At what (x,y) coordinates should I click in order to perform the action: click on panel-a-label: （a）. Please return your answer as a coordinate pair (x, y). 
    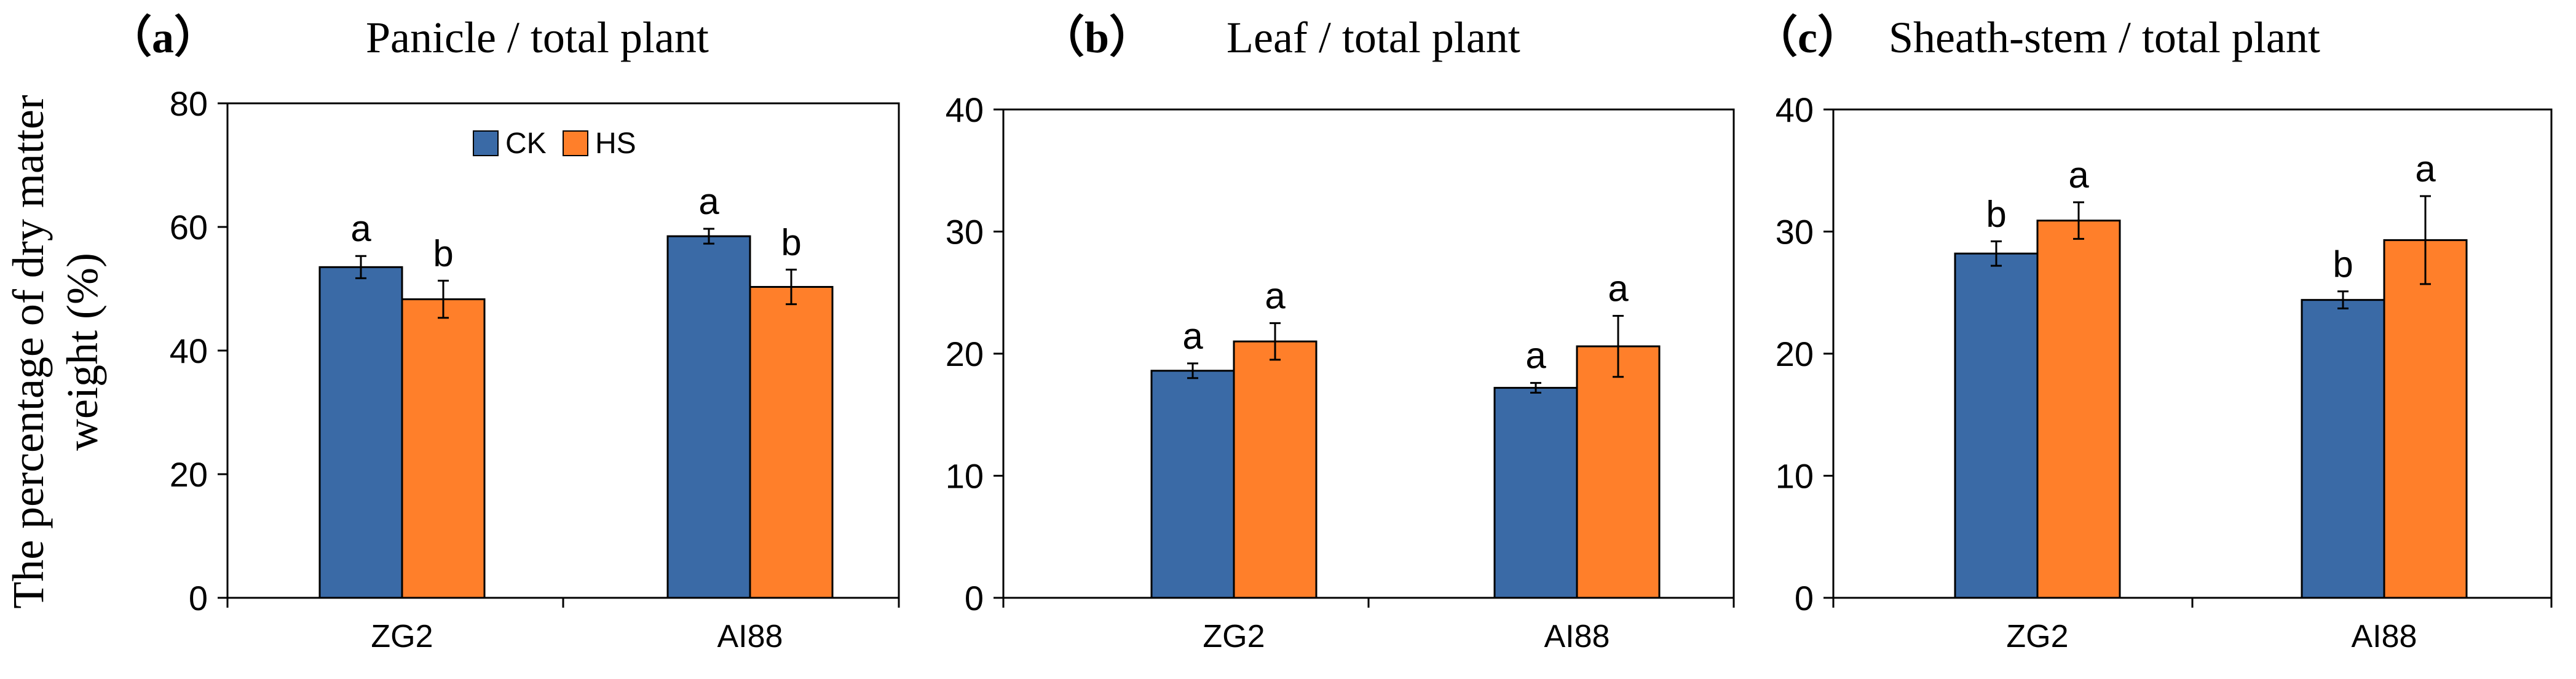
    Looking at the image, I should click on (163, 37).